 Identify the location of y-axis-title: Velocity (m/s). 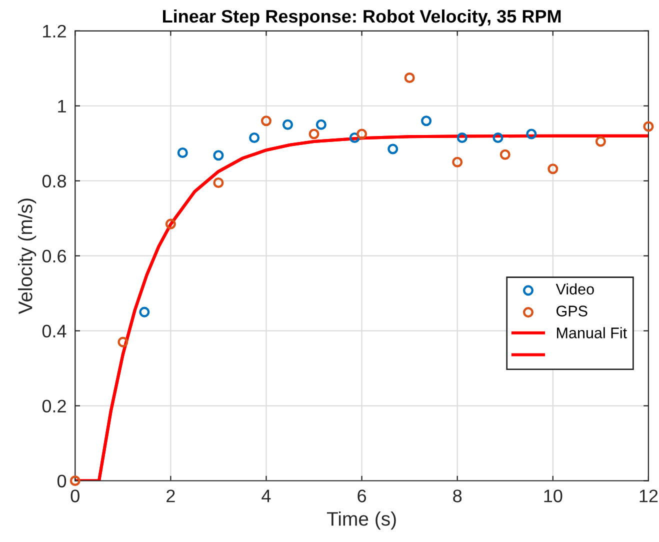
(27, 256).